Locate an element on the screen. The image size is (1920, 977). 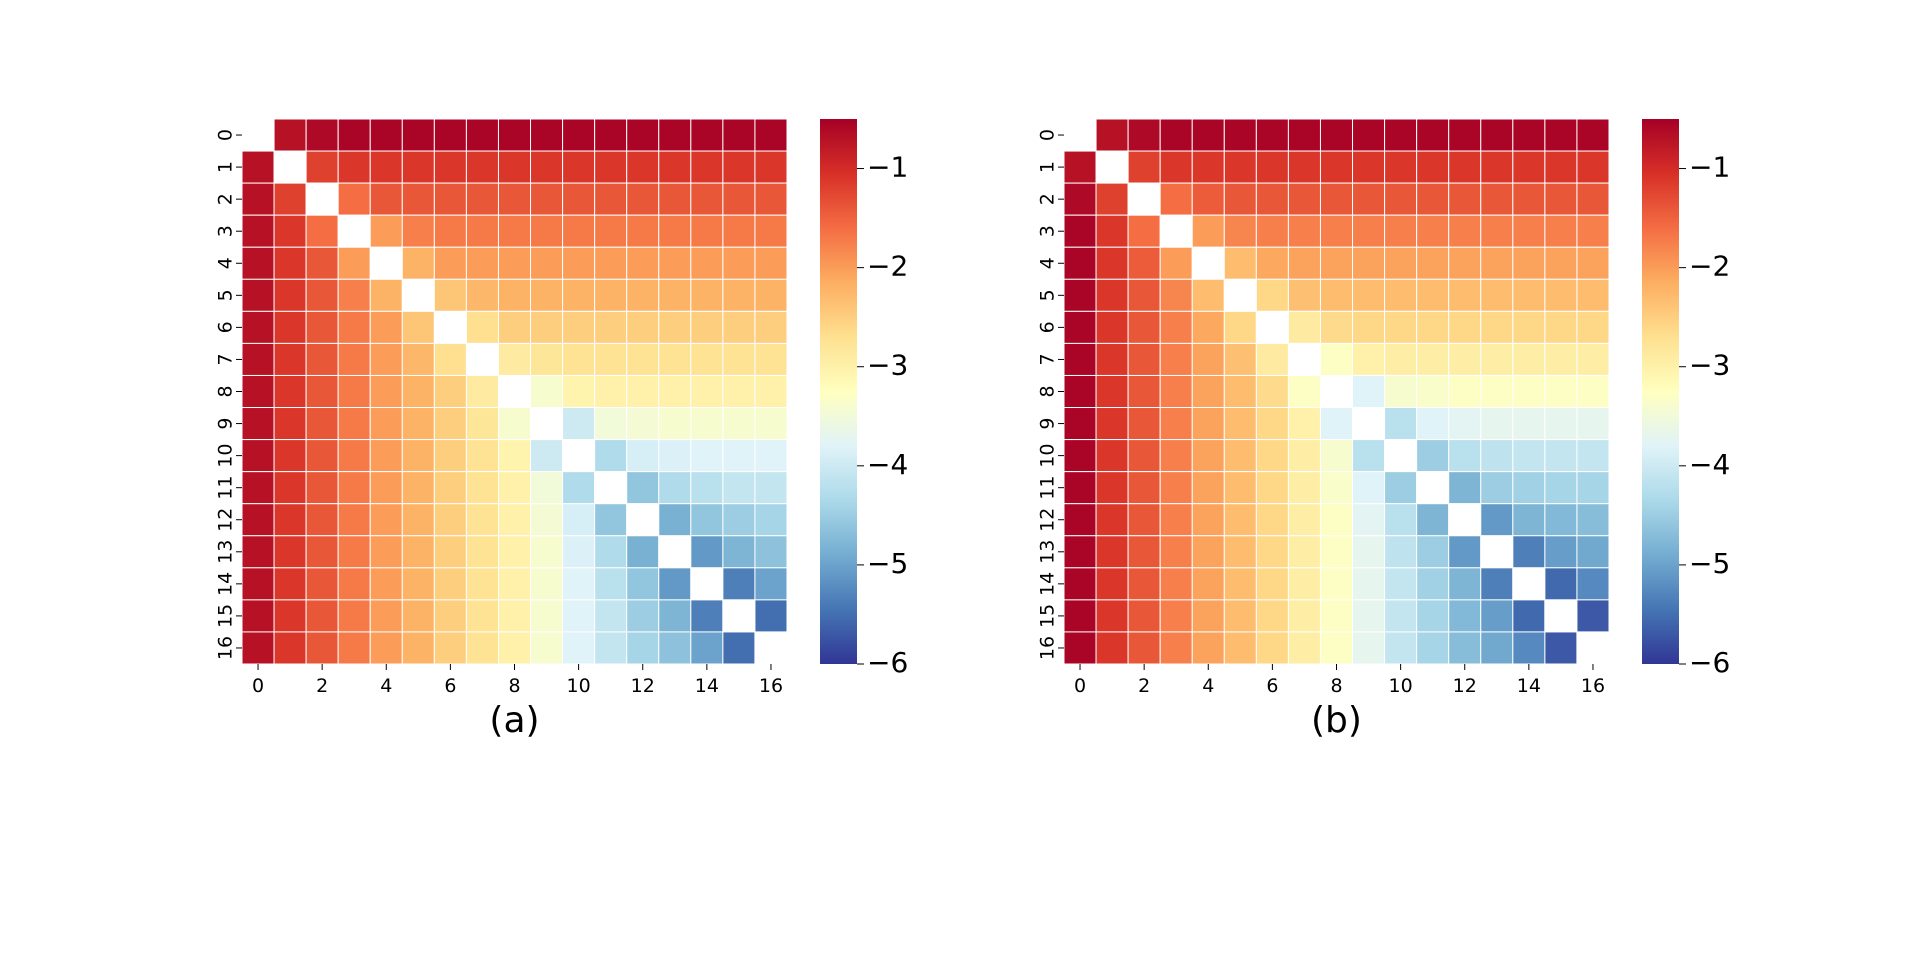
x-tick-label: 16 is located at coordinates (1593, 686).